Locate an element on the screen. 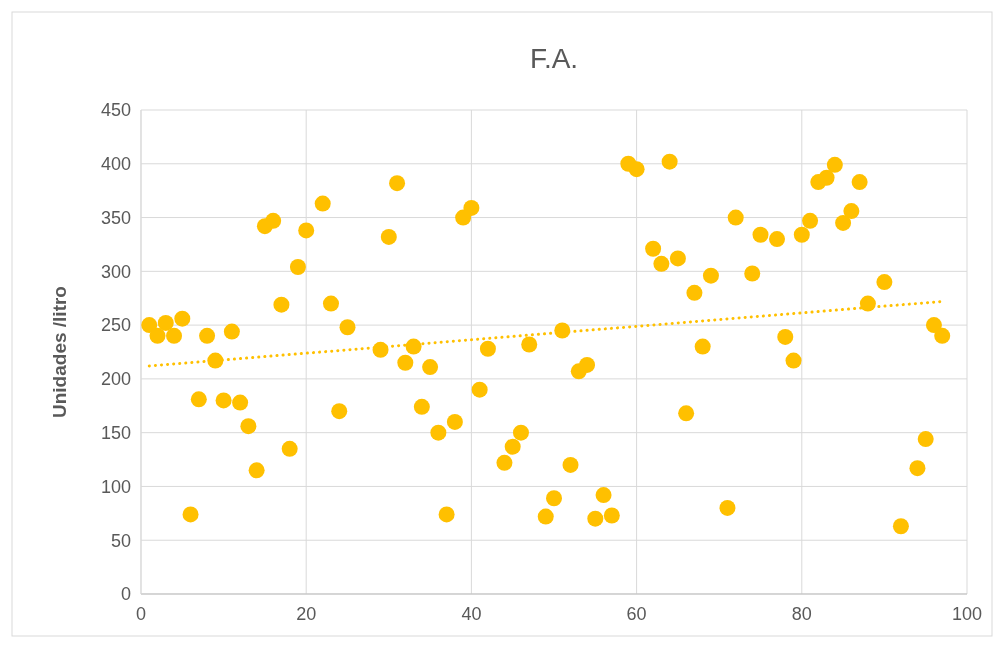 The width and height of the screenshot is (1006, 650). y-tick-label: 50 is located at coordinates (120, 540).